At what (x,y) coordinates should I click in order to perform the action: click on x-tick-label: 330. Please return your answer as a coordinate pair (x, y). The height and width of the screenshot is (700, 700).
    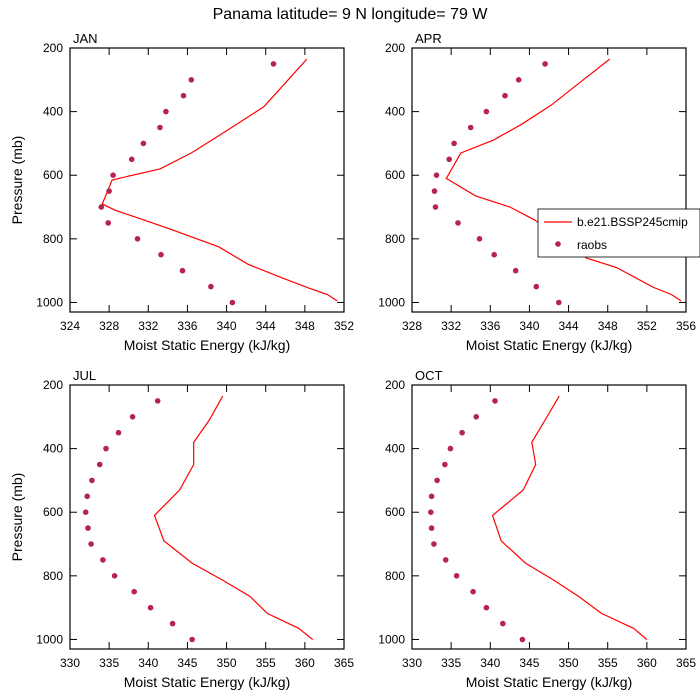
    Looking at the image, I should click on (70, 663).